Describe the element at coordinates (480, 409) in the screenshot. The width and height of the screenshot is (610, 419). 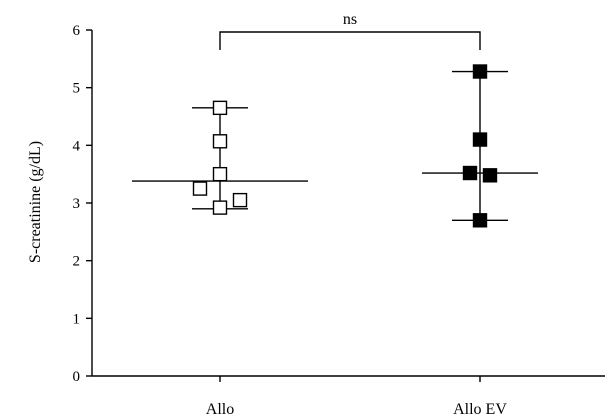
I see `x-tick-label: Allo EV` at that location.